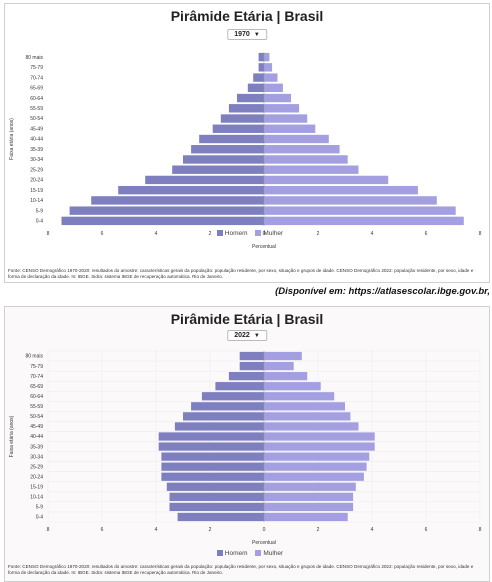 The height and width of the screenshot is (582, 492). Describe the element at coordinates (242, 34) in the screenshot. I see `year-select-value: 1970` at that location.